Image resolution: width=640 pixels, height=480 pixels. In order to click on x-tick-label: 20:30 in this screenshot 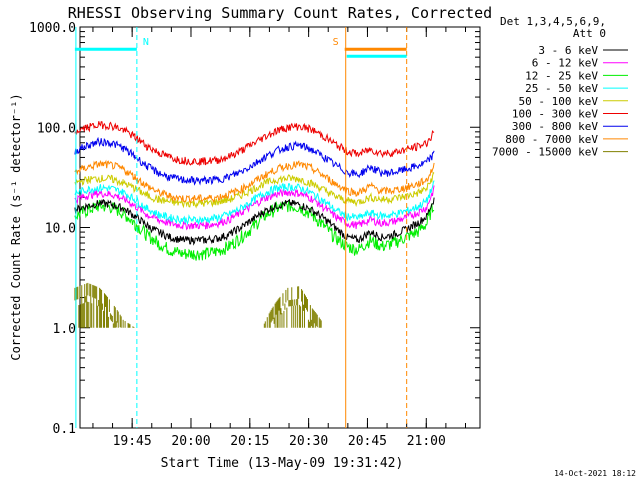, I will do `click(308, 441)`.